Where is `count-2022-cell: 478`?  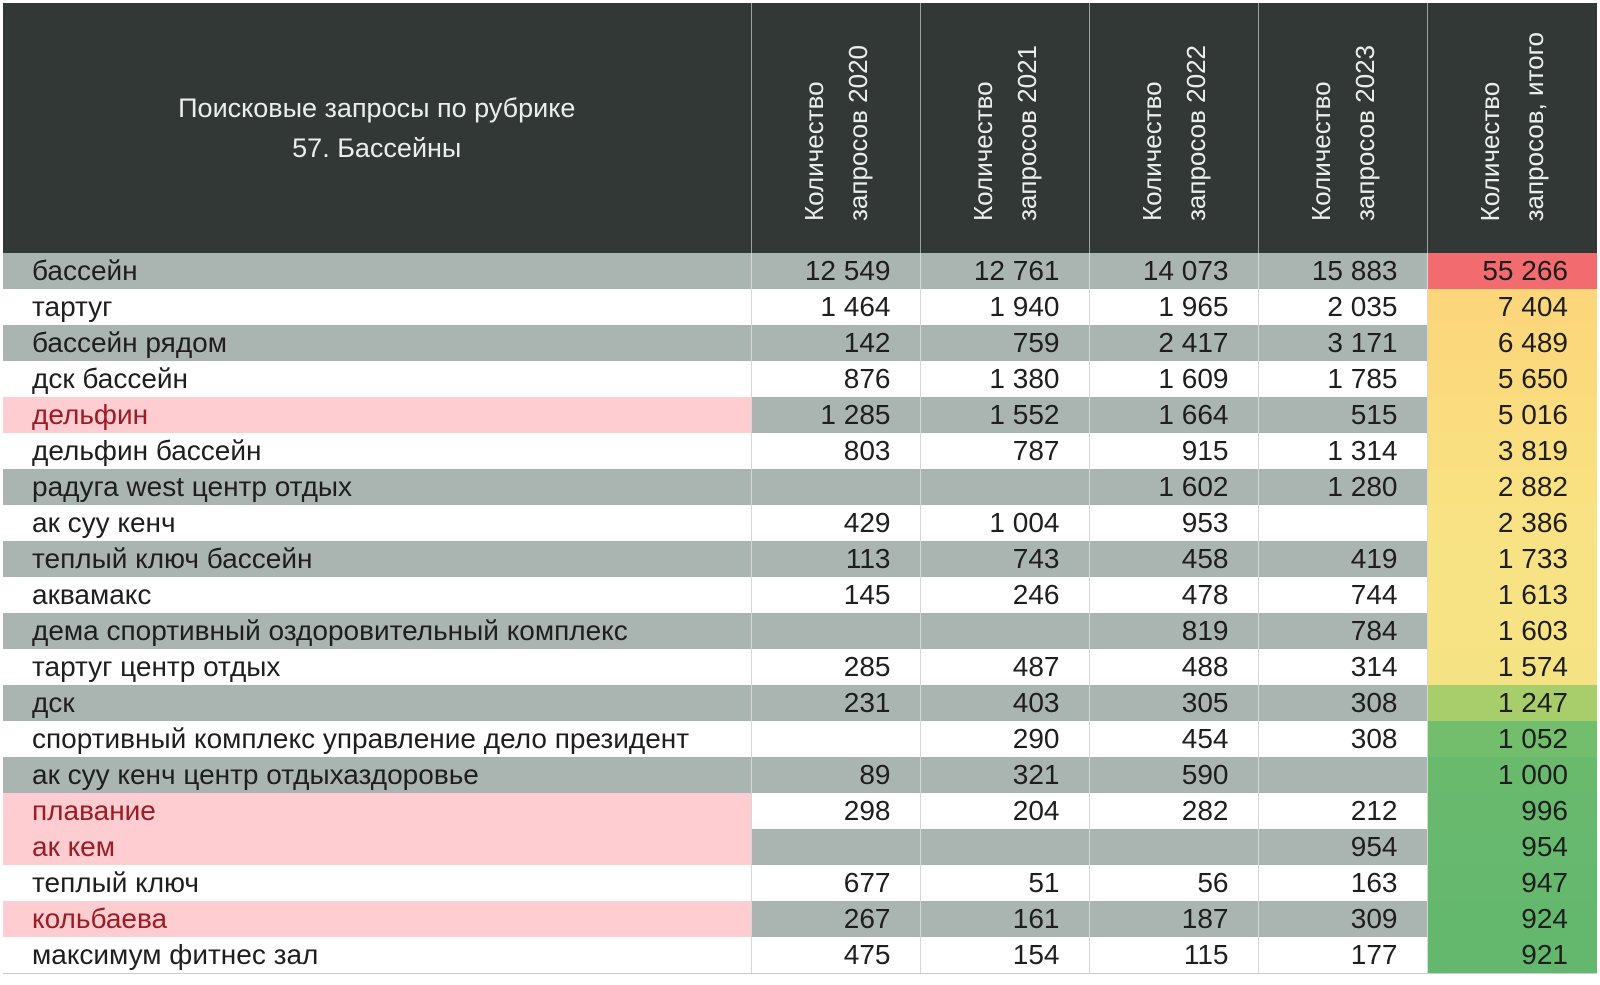
count-2022-cell: 478 is located at coordinates (1173, 595).